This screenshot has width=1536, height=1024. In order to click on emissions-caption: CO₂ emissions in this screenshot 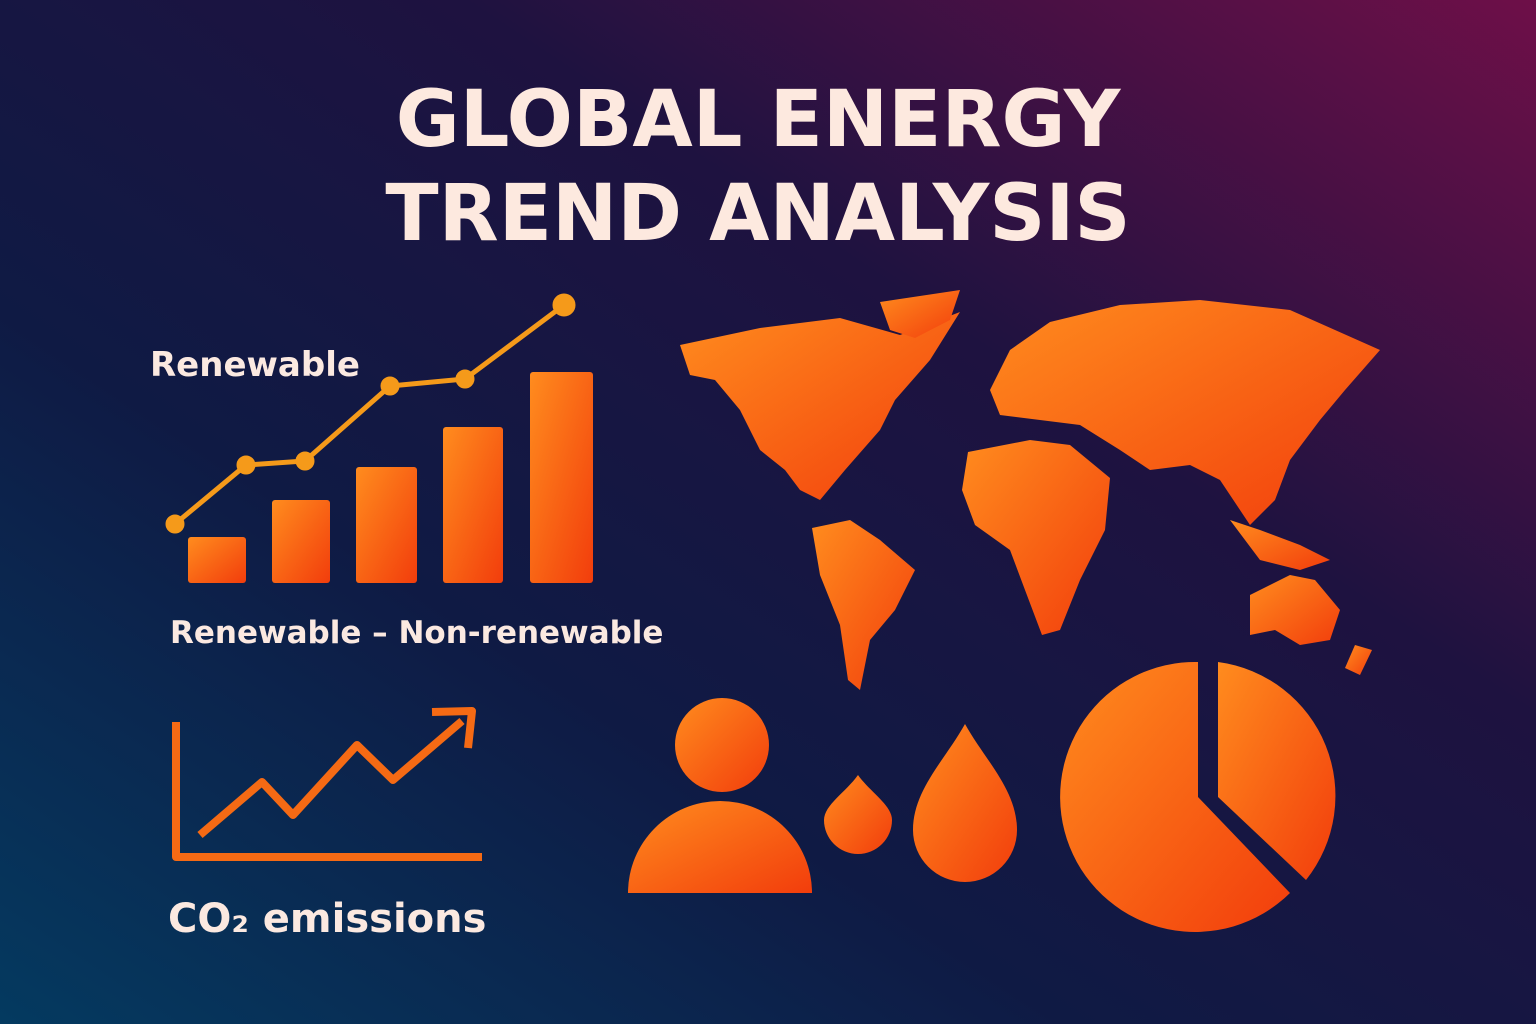, I will do `click(327, 919)`.